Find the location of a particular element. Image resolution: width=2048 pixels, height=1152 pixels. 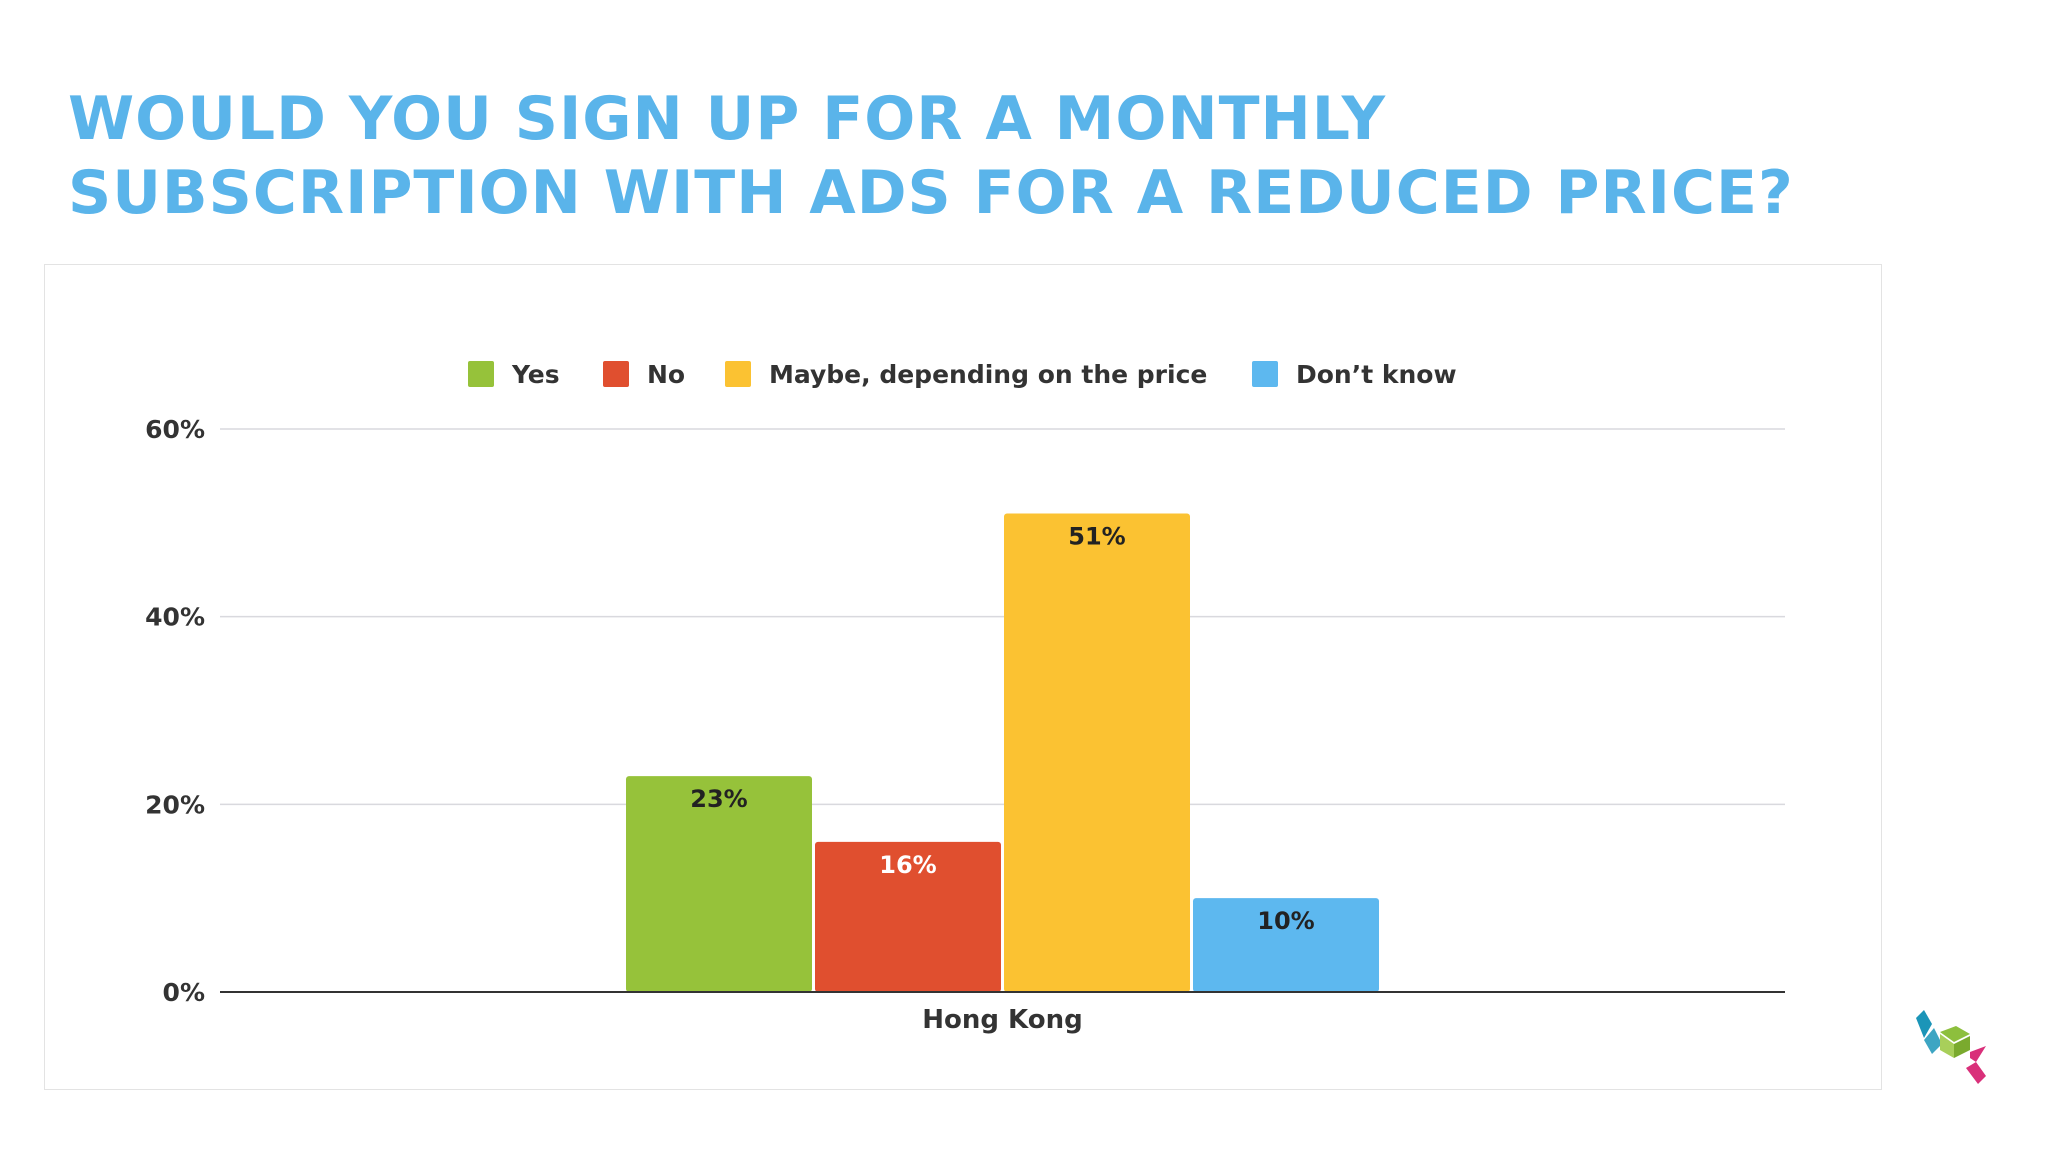

legend-label: No is located at coordinates (666, 374).